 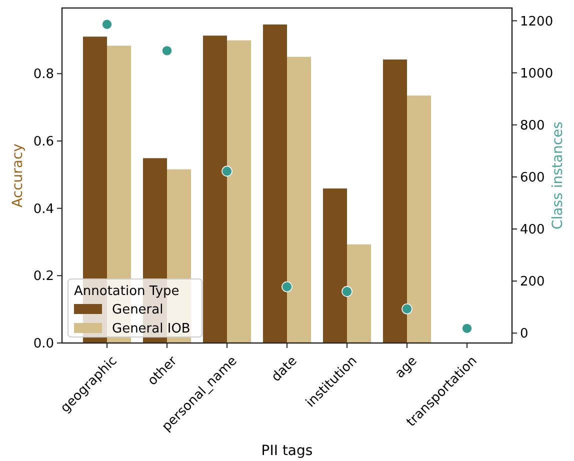 I want to click on x-axis-title: PII tags, so click(x=287, y=451).